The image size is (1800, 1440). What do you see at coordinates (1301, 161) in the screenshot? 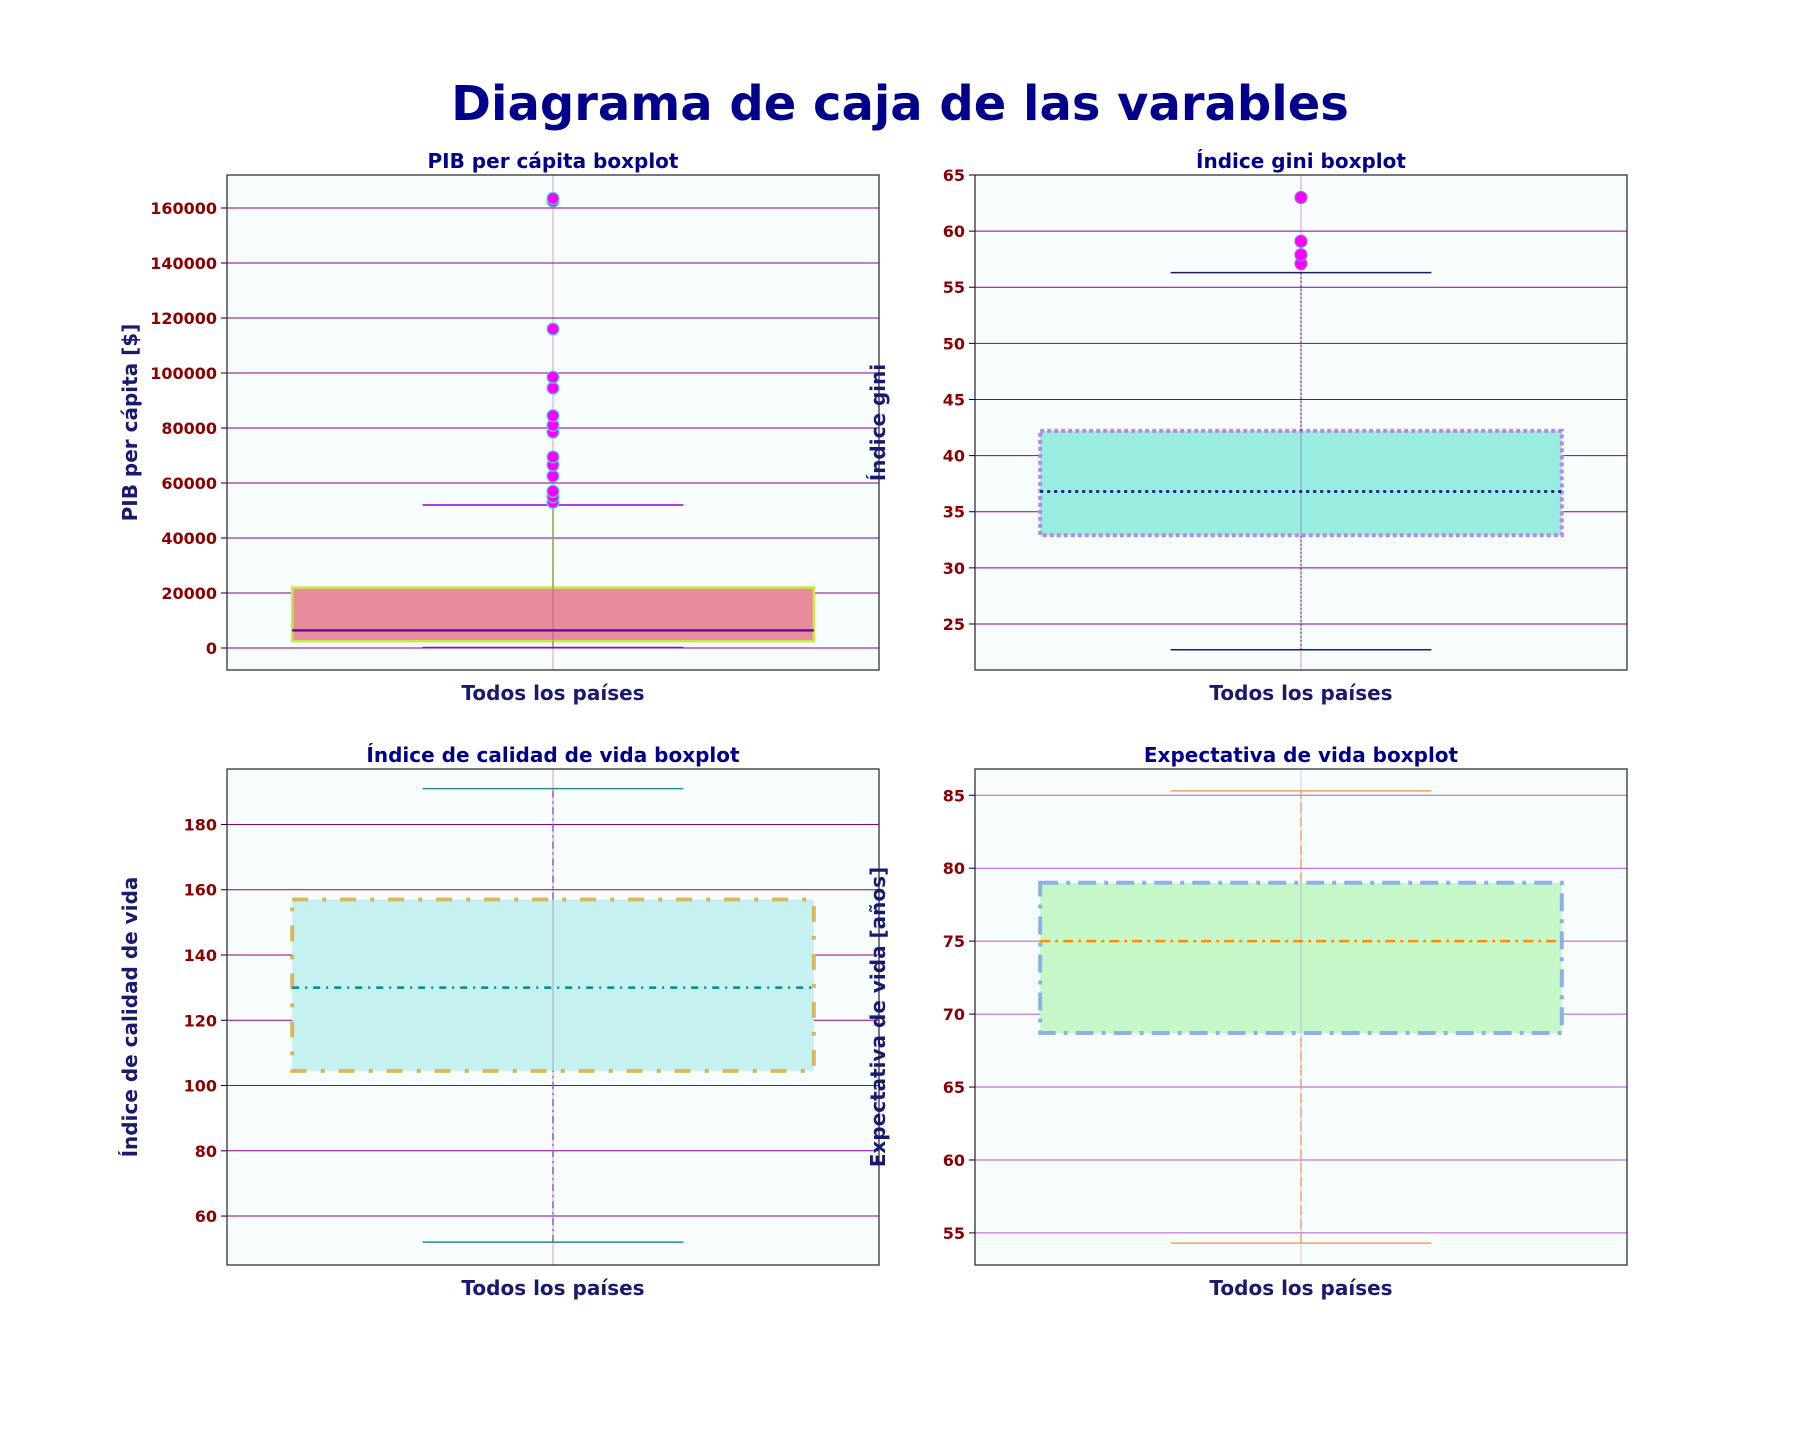
I see `subplot-title: Índice gini boxplot` at bounding box center [1301, 161].